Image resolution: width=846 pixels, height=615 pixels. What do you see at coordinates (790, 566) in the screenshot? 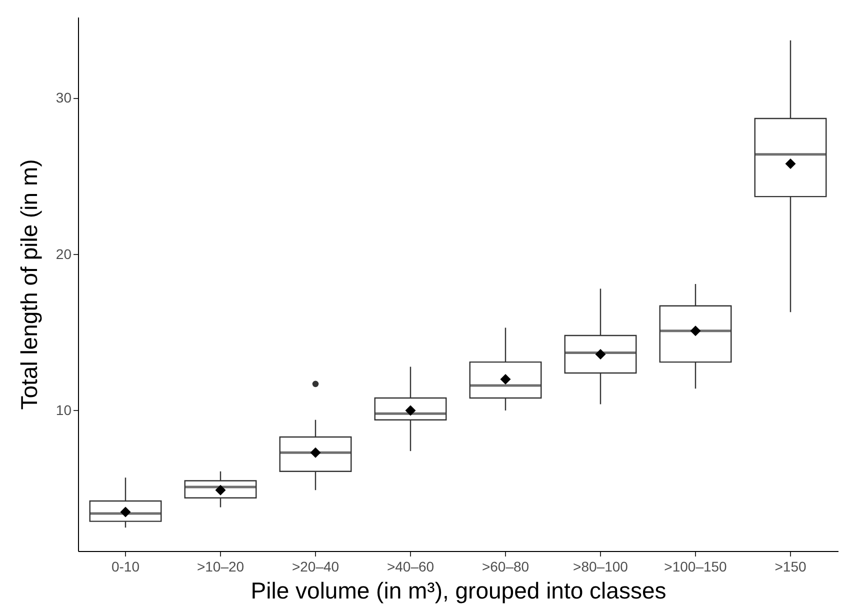
I see `x-tick-label: >150` at bounding box center [790, 566].